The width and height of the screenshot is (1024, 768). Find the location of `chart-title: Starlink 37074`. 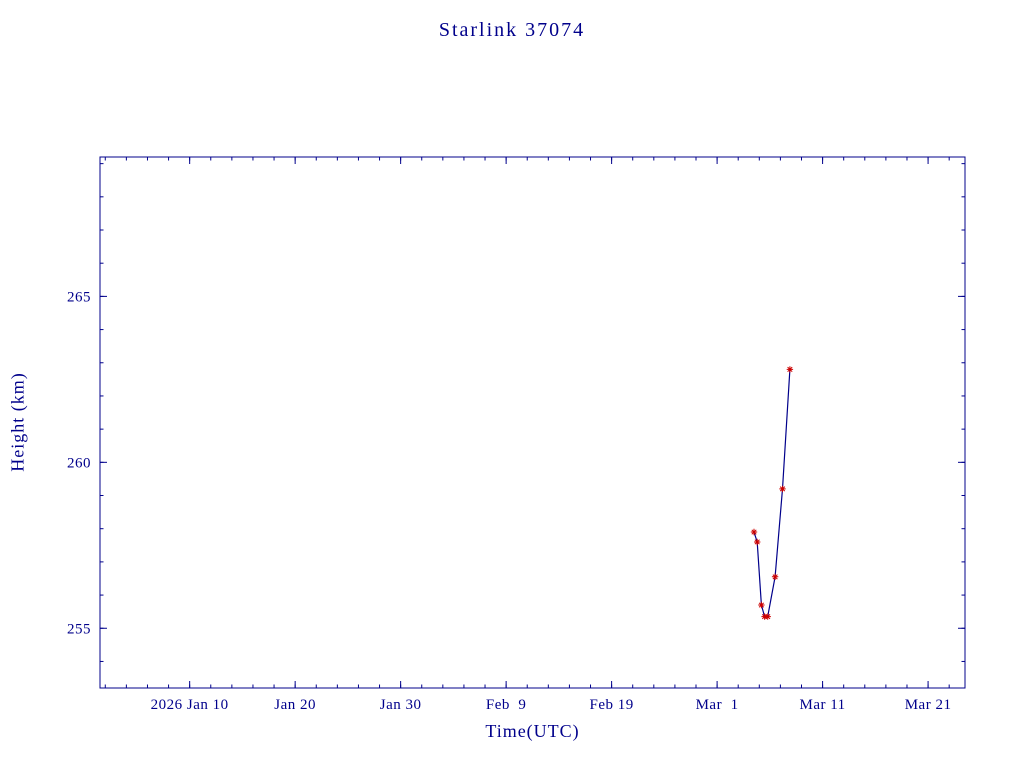

chart-title: Starlink 37074 is located at coordinates (512, 30).